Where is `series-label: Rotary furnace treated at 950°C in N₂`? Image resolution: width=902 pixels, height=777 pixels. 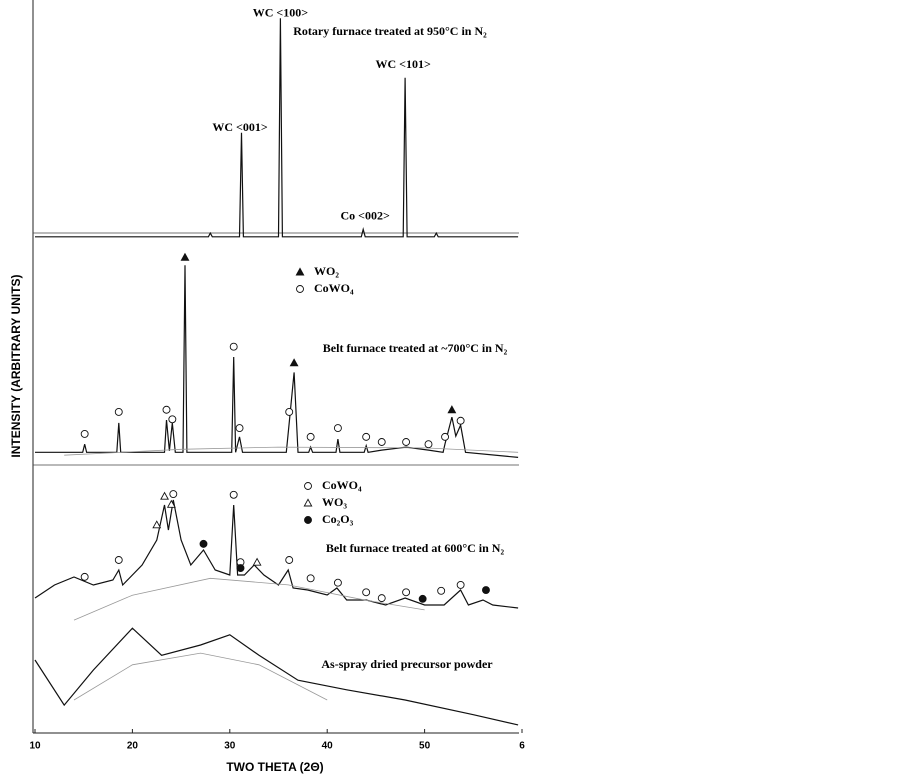 series-label: Rotary furnace treated at 950°C in N₂ is located at coordinates (390, 31).